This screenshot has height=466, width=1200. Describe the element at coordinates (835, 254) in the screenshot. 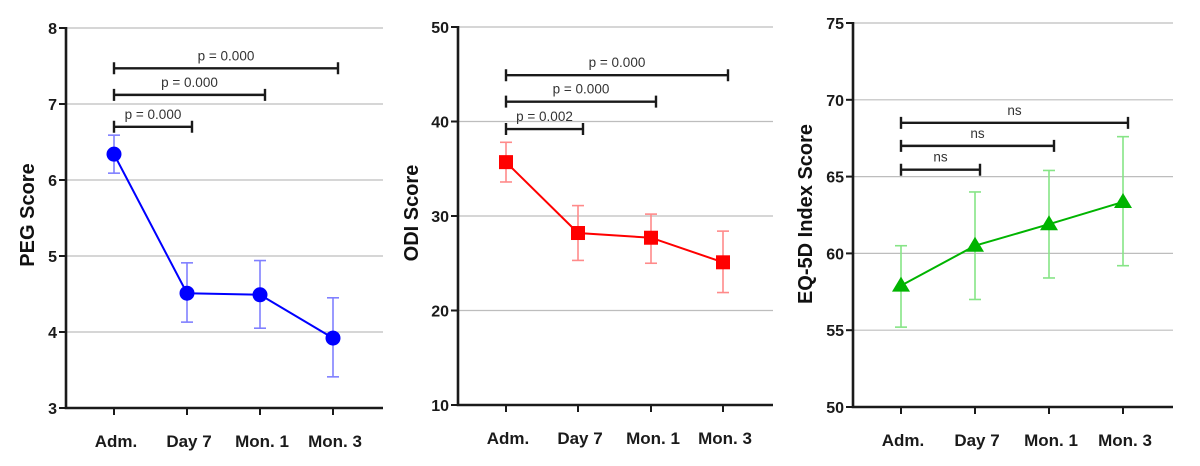

I see `y-tick-label: 60` at that location.